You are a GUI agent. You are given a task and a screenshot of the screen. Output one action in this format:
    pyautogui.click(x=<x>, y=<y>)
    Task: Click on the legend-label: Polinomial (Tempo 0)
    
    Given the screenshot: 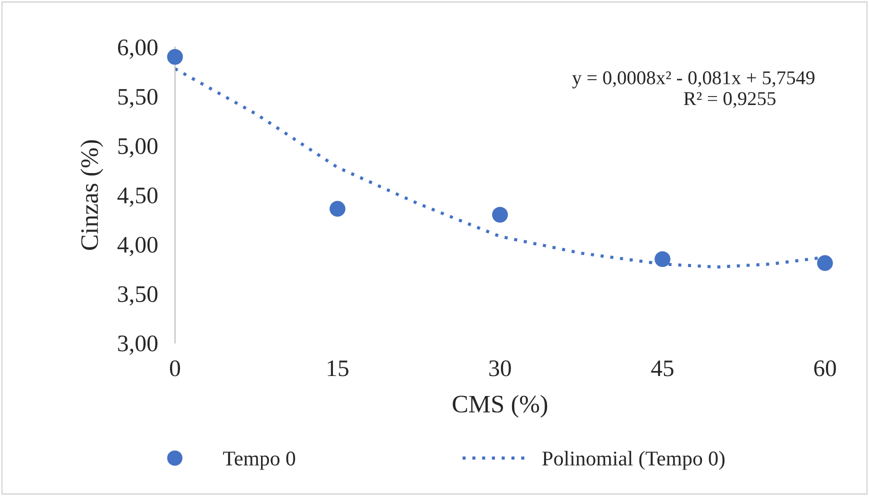 What is the action you would take?
    pyautogui.click(x=633, y=460)
    